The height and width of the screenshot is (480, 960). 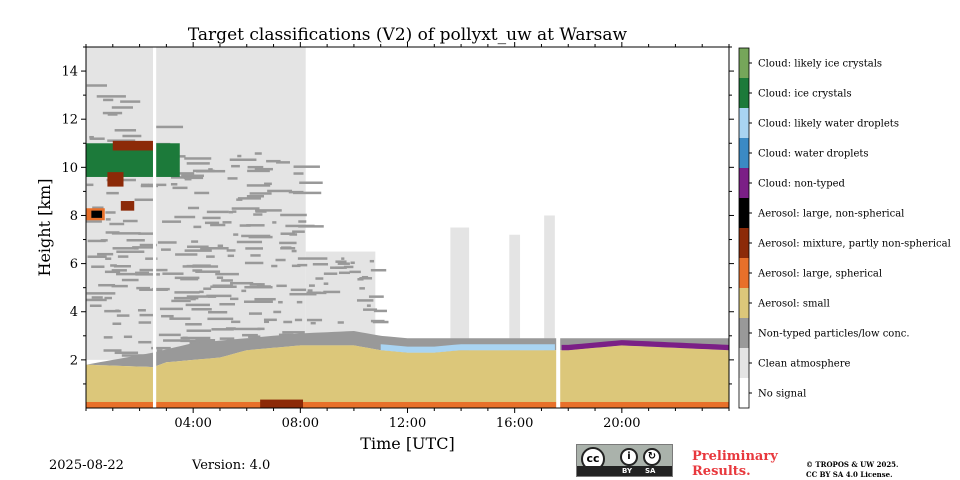 What do you see at coordinates (735, 464) in the screenshot?
I see `preliminary-results-note: Preliminary Results.` at bounding box center [735, 464].